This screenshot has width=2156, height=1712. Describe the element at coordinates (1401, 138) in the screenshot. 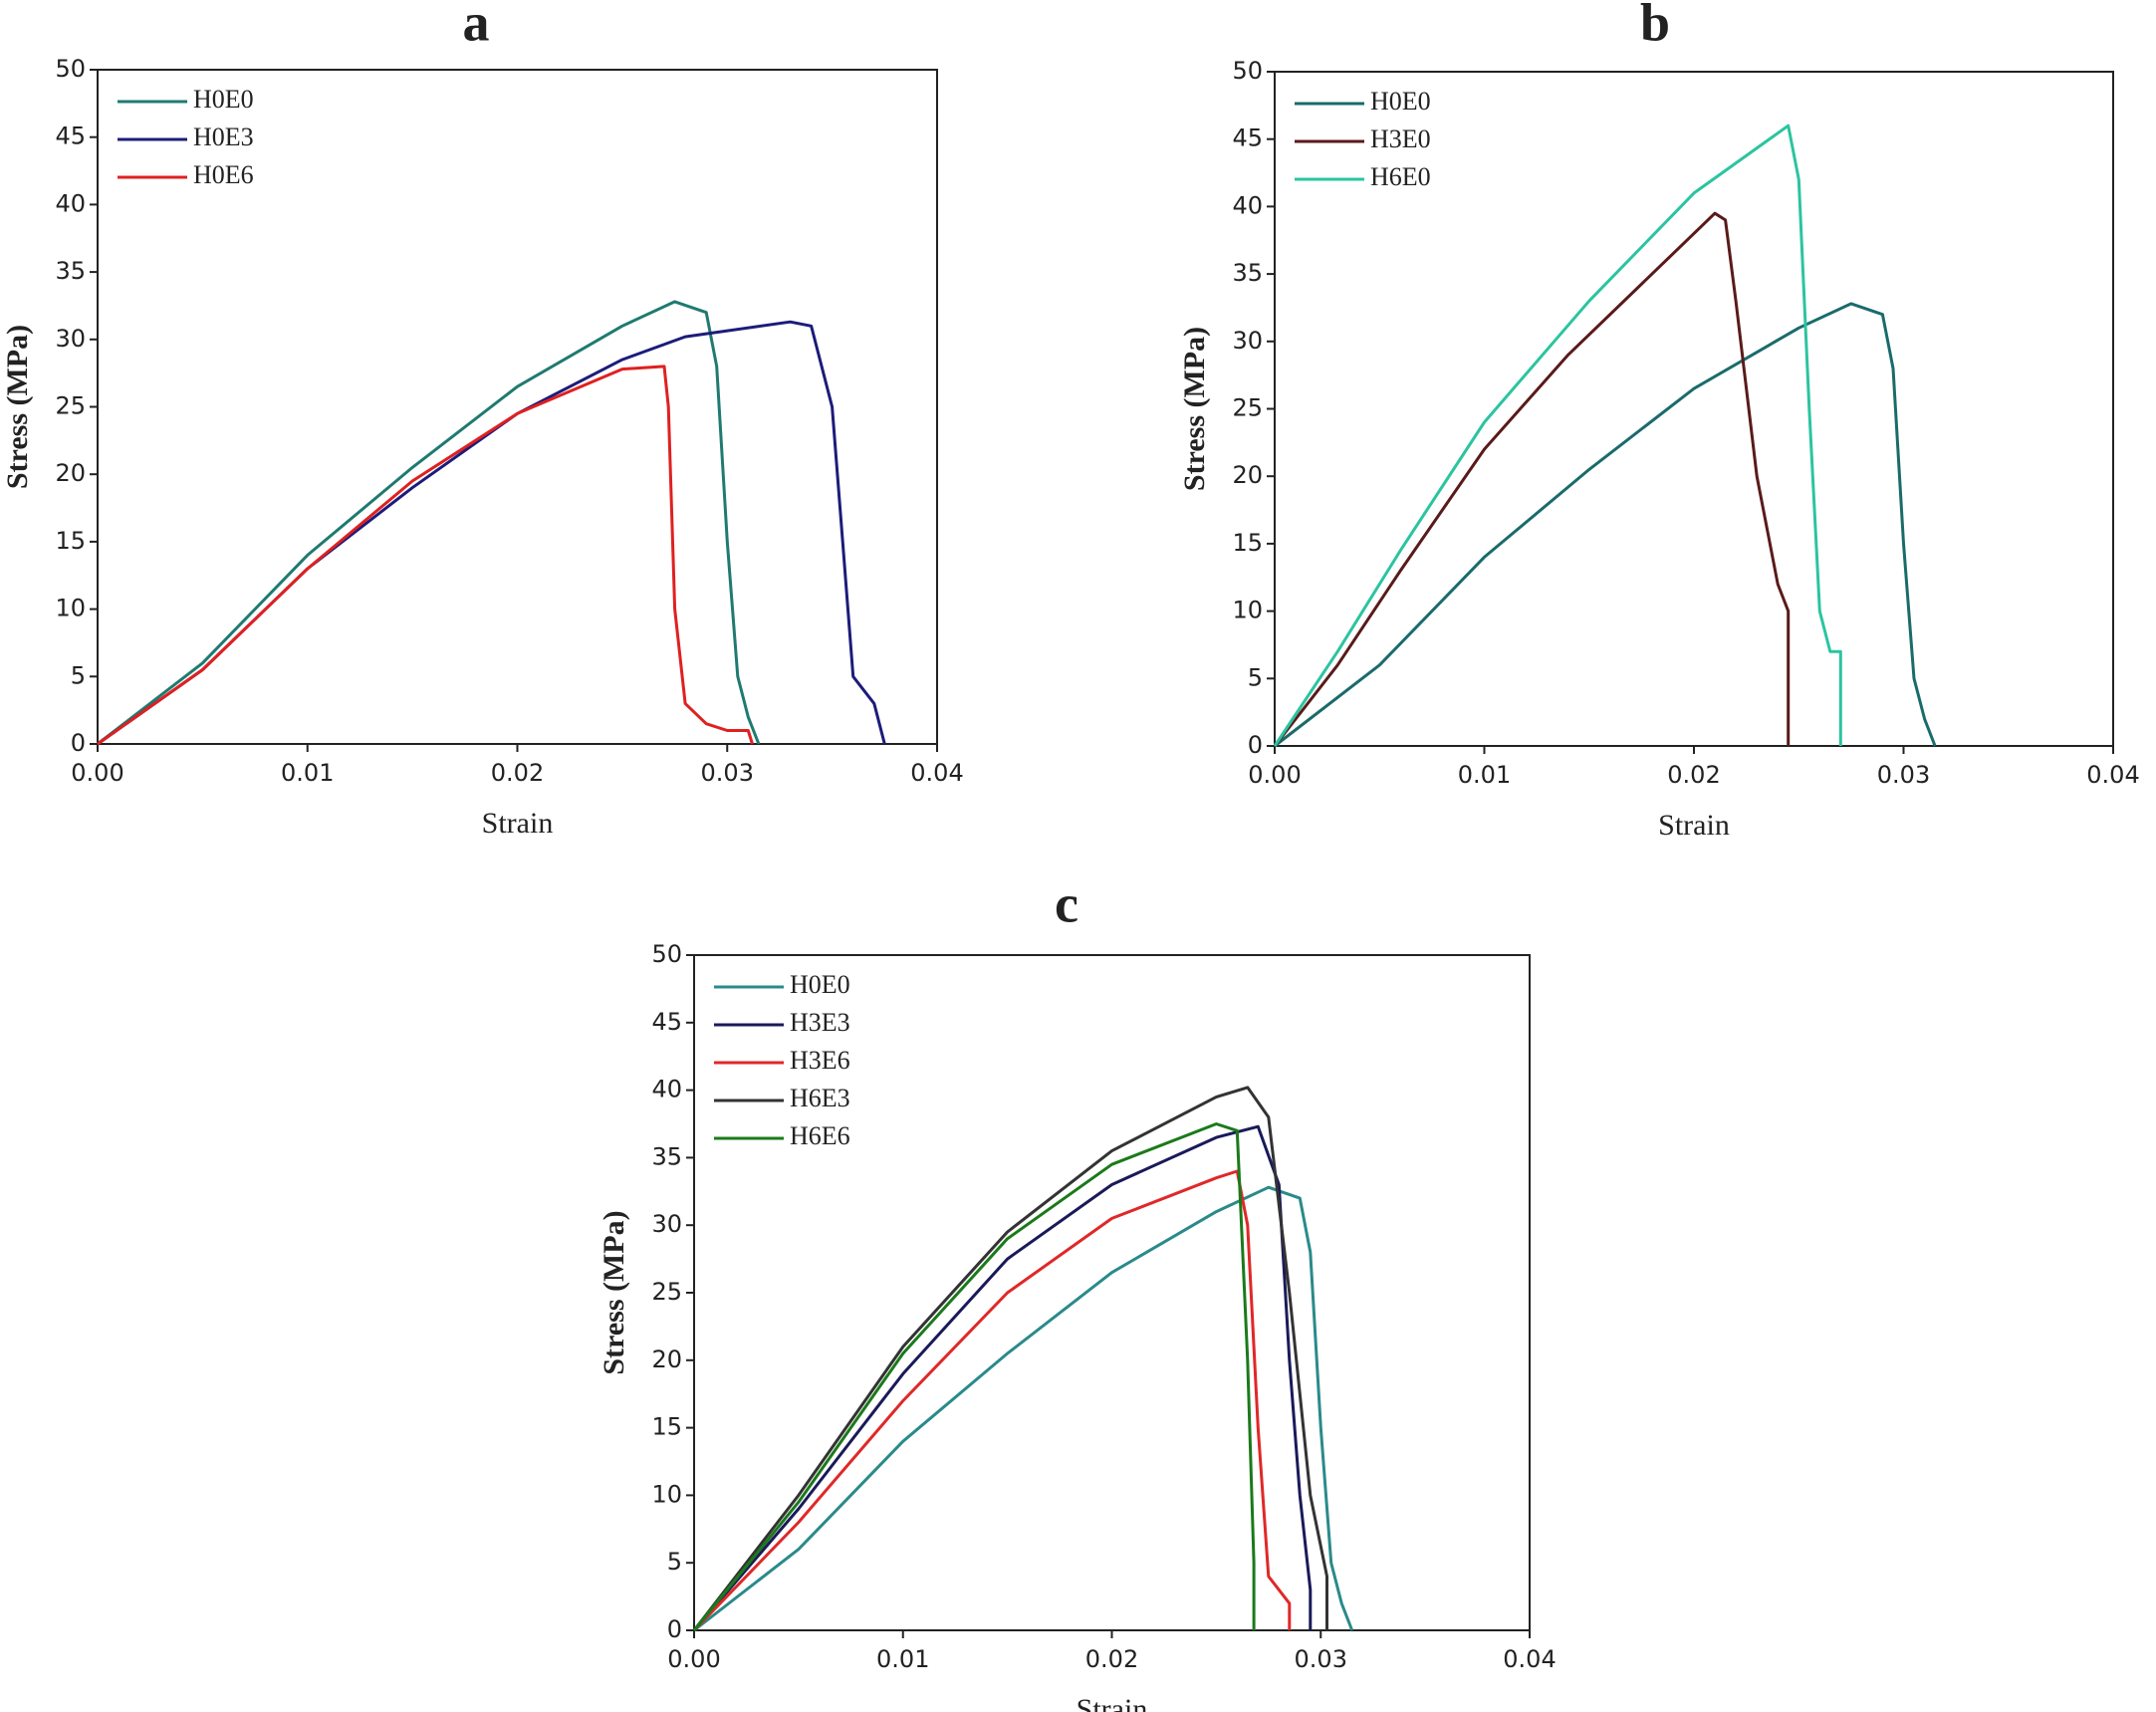

I see `legend-label: H3E0` at that location.